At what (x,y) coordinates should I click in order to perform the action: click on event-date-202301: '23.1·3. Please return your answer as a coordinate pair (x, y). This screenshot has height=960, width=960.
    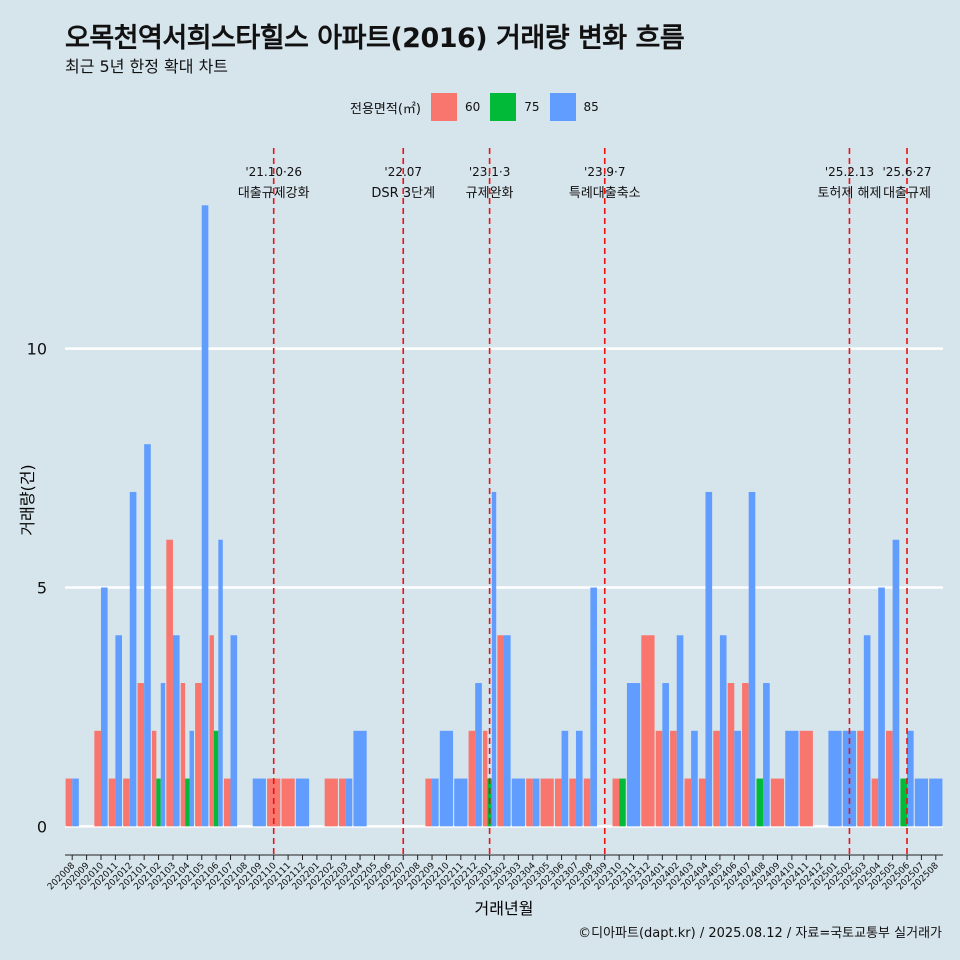
    Looking at the image, I should click on (489, 172).